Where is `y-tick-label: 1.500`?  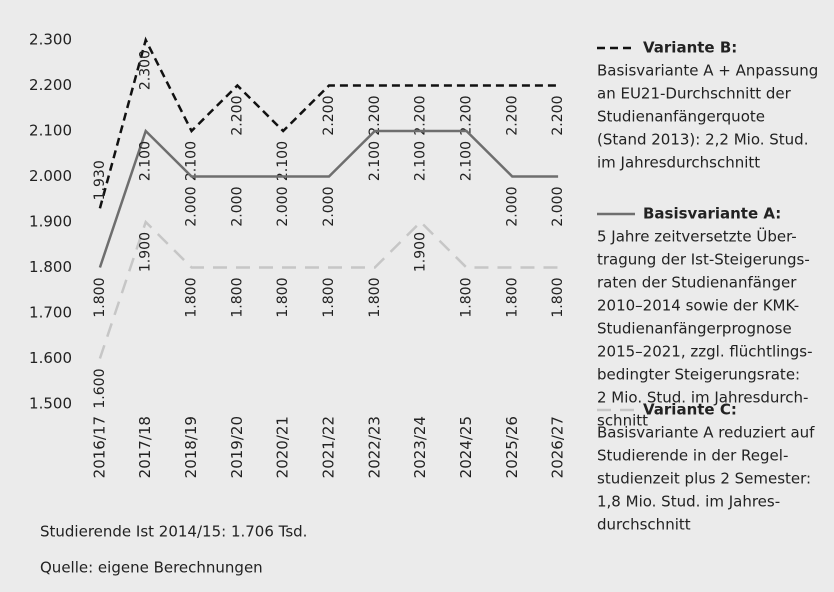 y-tick-label: 1.500 is located at coordinates (50, 404).